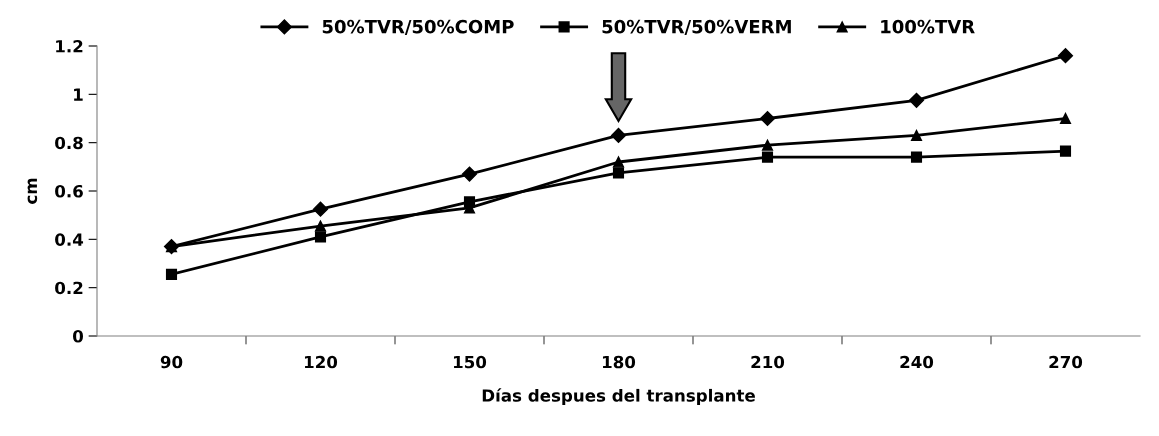 This screenshot has height=436, width=1159. I want to click on x-tick-label: 240, so click(917, 362).